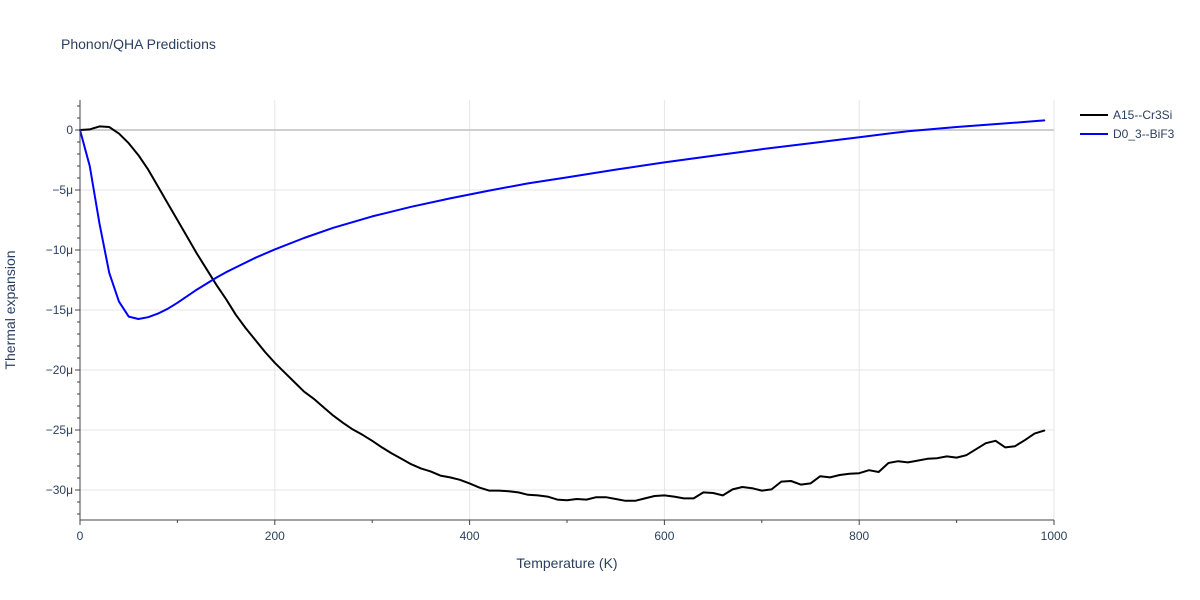 The image size is (1200, 600). What do you see at coordinates (62, 190) in the screenshot?
I see `y-tick-label: −5μ` at bounding box center [62, 190].